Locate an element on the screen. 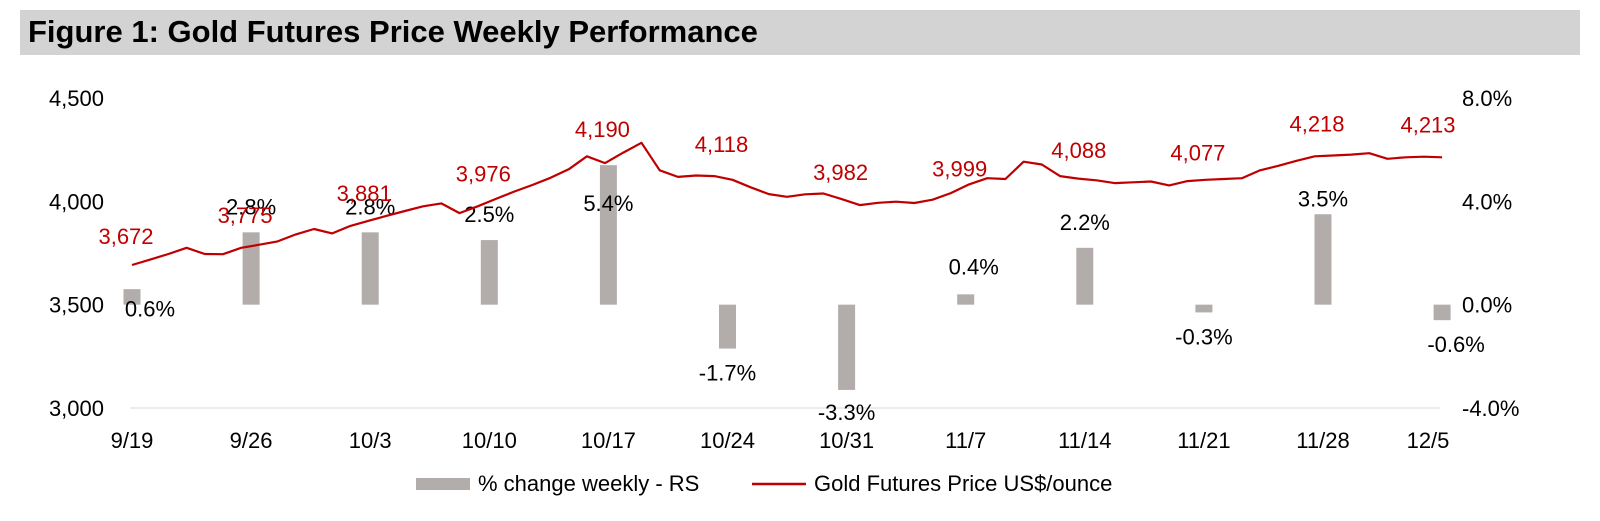 The image size is (1600, 521). x-tick-label: 9/26 is located at coordinates (251, 440).